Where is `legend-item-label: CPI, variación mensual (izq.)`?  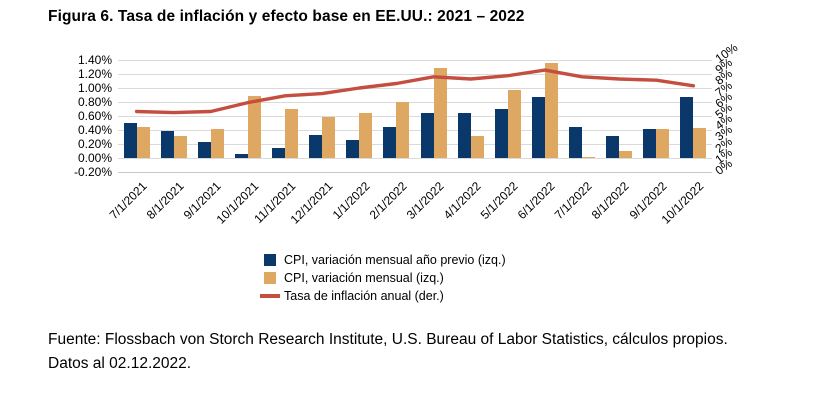 legend-item-label: CPI, variación mensual (izq.) is located at coordinates (364, 278).